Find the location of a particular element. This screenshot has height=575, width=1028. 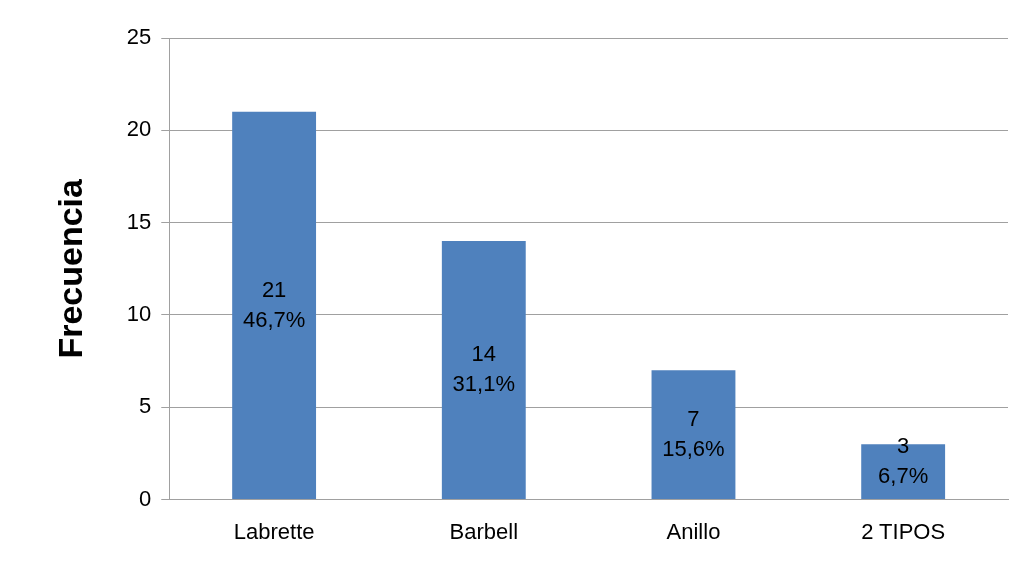

y-tick-label: 25 is located at coordinates (139, 37).